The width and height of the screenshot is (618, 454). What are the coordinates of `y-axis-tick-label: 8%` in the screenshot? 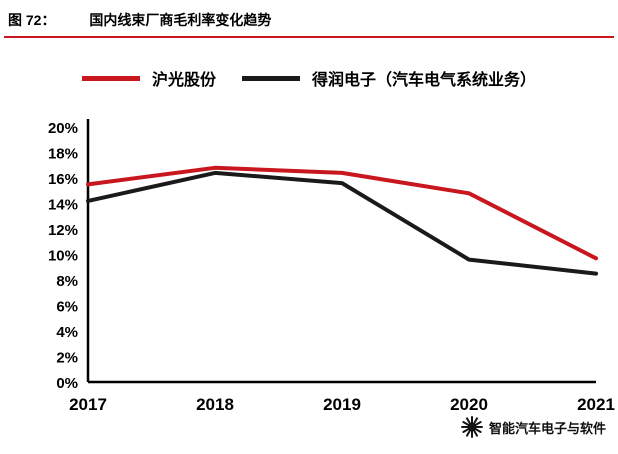 It's located at (67, 281).